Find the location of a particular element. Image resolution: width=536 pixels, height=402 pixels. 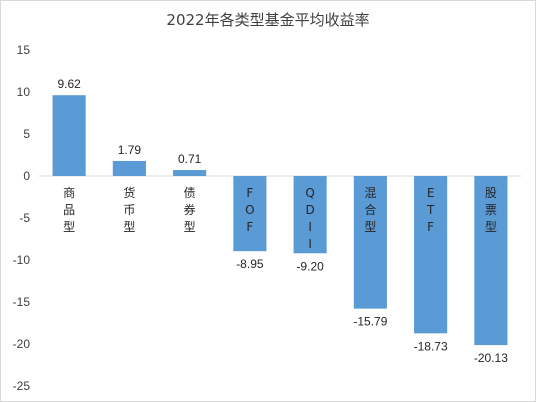

y-tick-label: -25 is located at coordinates (22, 386).